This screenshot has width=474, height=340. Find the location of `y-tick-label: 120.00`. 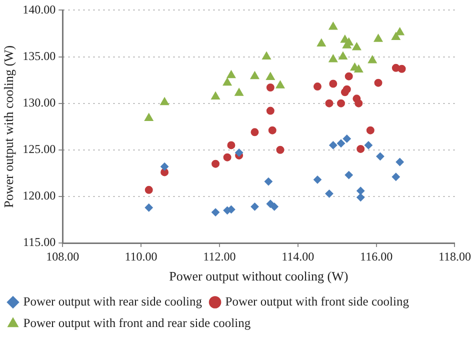

y-tick-label: 120.00 is located at coordinates (39, 195).